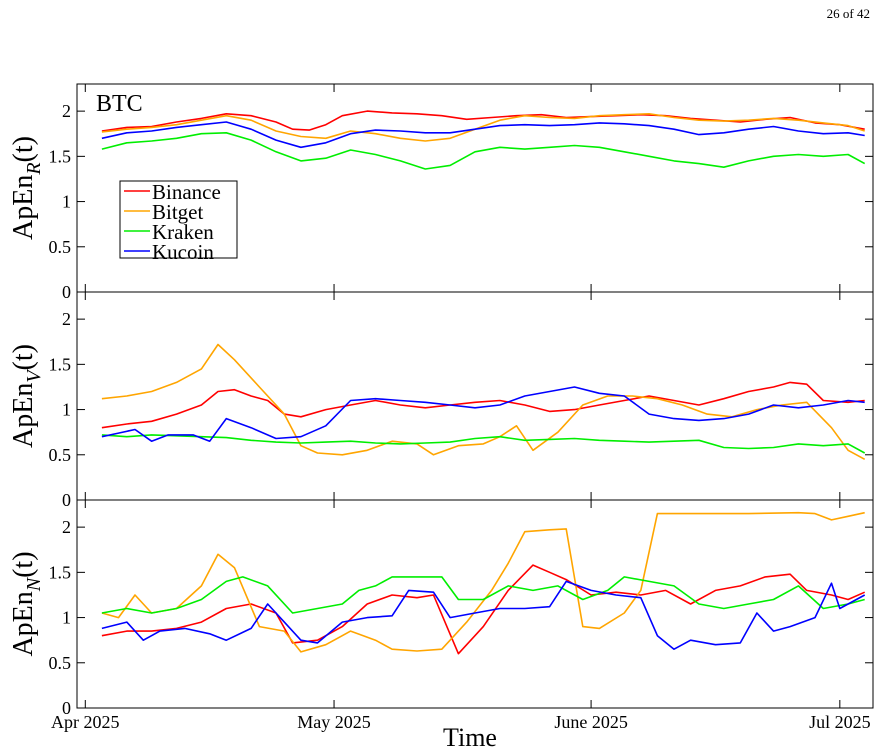  I want to click on y-axis-label: ApEnN(t), so click(26, 603).